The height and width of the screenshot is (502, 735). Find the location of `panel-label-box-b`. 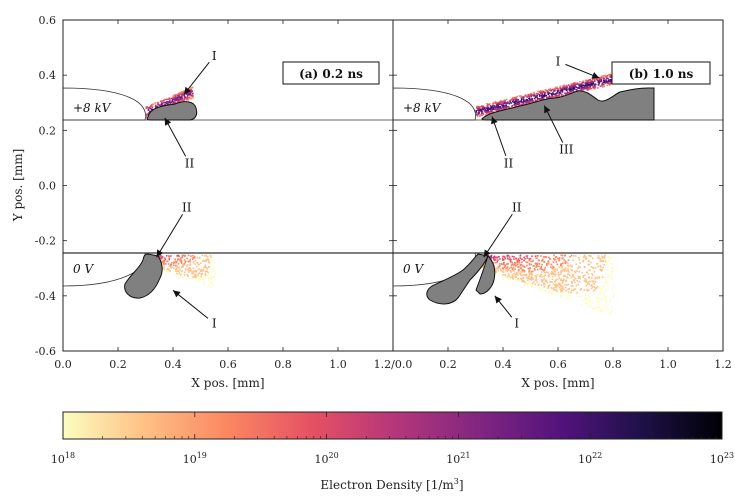

panel-label-box-b is located at coordinates (661, 73).